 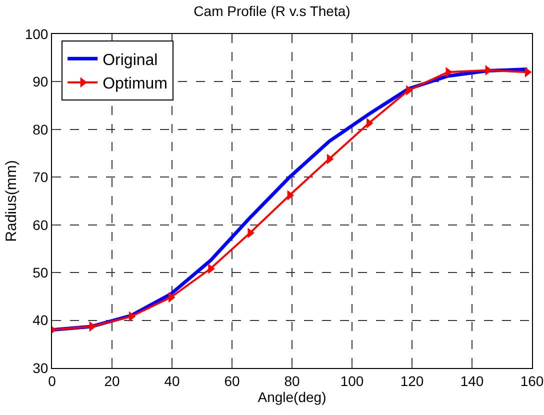 I want to click on y-tick-label: 90, so click(x=40, y=82).